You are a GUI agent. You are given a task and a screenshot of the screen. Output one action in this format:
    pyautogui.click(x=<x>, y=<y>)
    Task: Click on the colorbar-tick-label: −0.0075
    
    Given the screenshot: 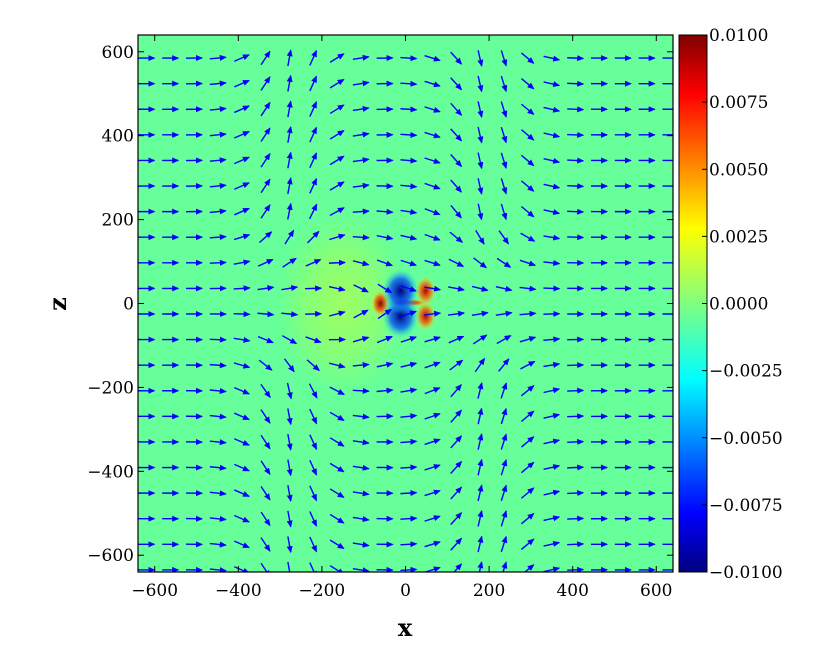 What is the action you would take?
    pyautogui.click(x=746, y=506)
    